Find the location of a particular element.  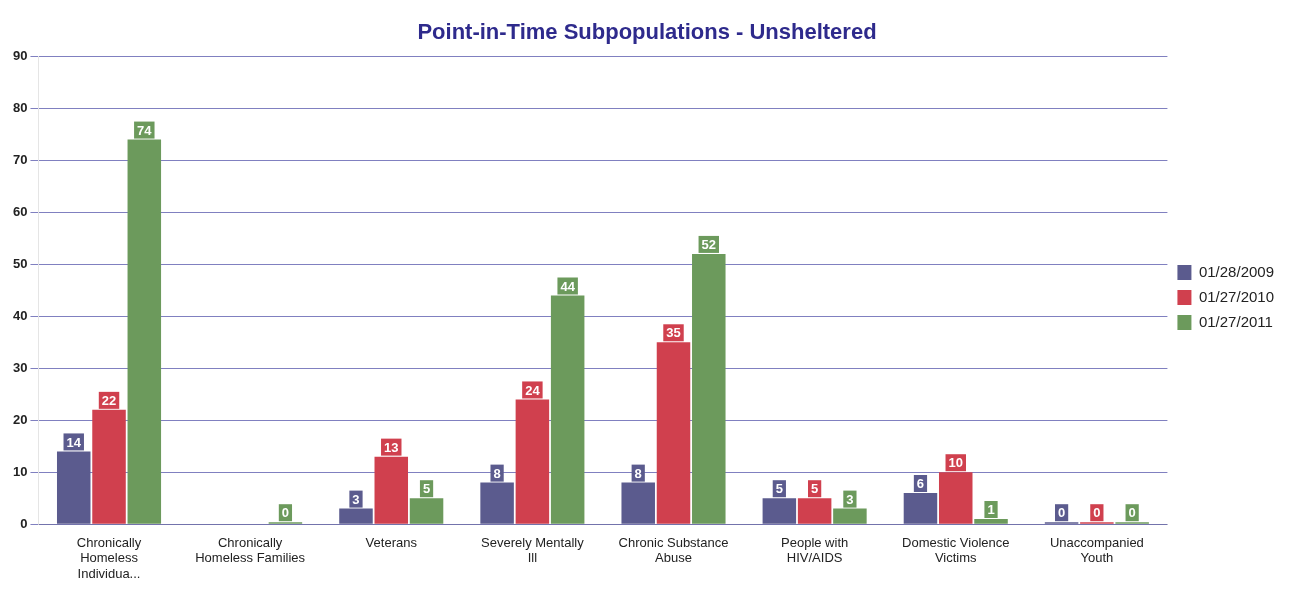

y-tick-label: 40 is located at coordinates (20, 315).